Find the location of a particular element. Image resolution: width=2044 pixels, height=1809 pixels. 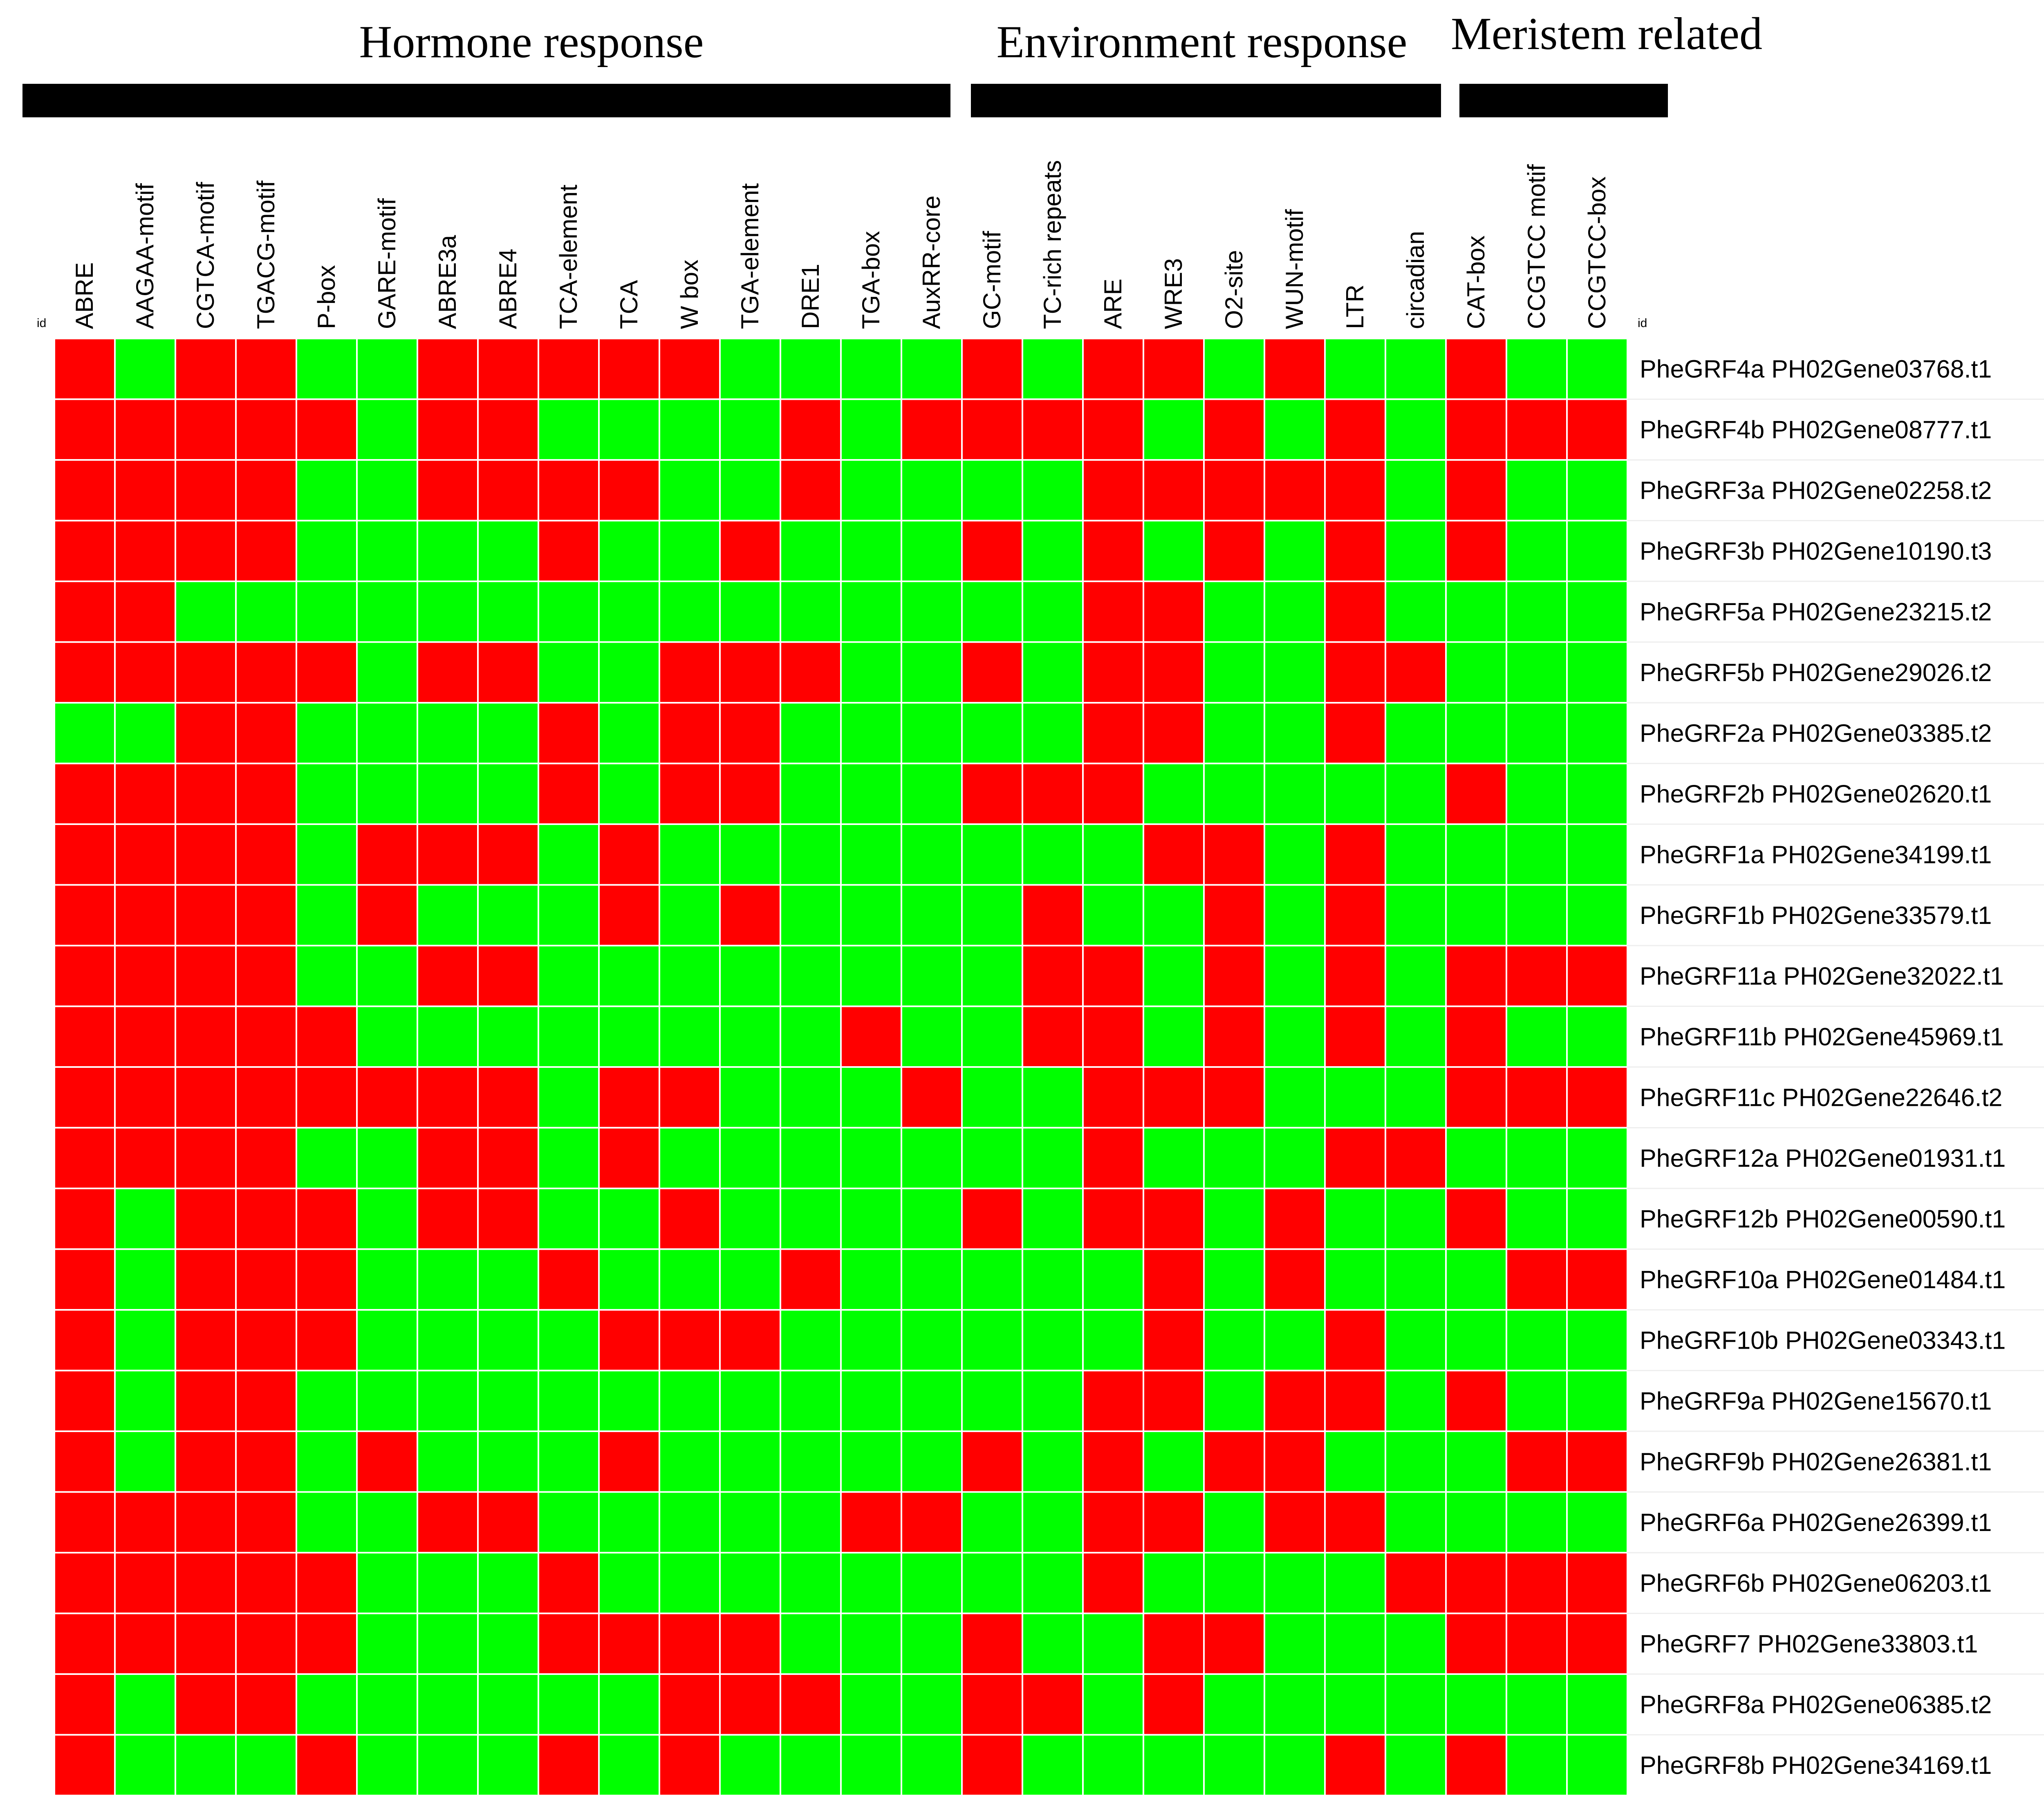

column-label: ABRE is located at coordinates (84, 295).